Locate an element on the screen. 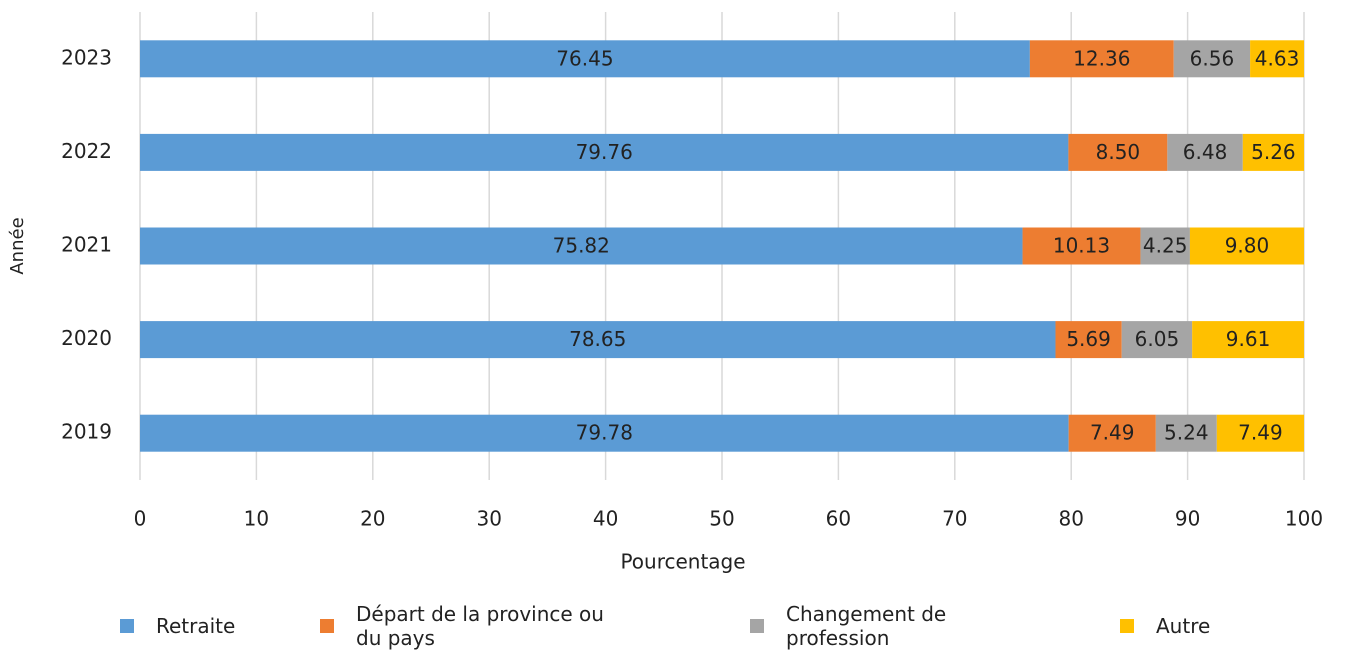  y-tick-label: 2020 is located at coordinates (86, 338).